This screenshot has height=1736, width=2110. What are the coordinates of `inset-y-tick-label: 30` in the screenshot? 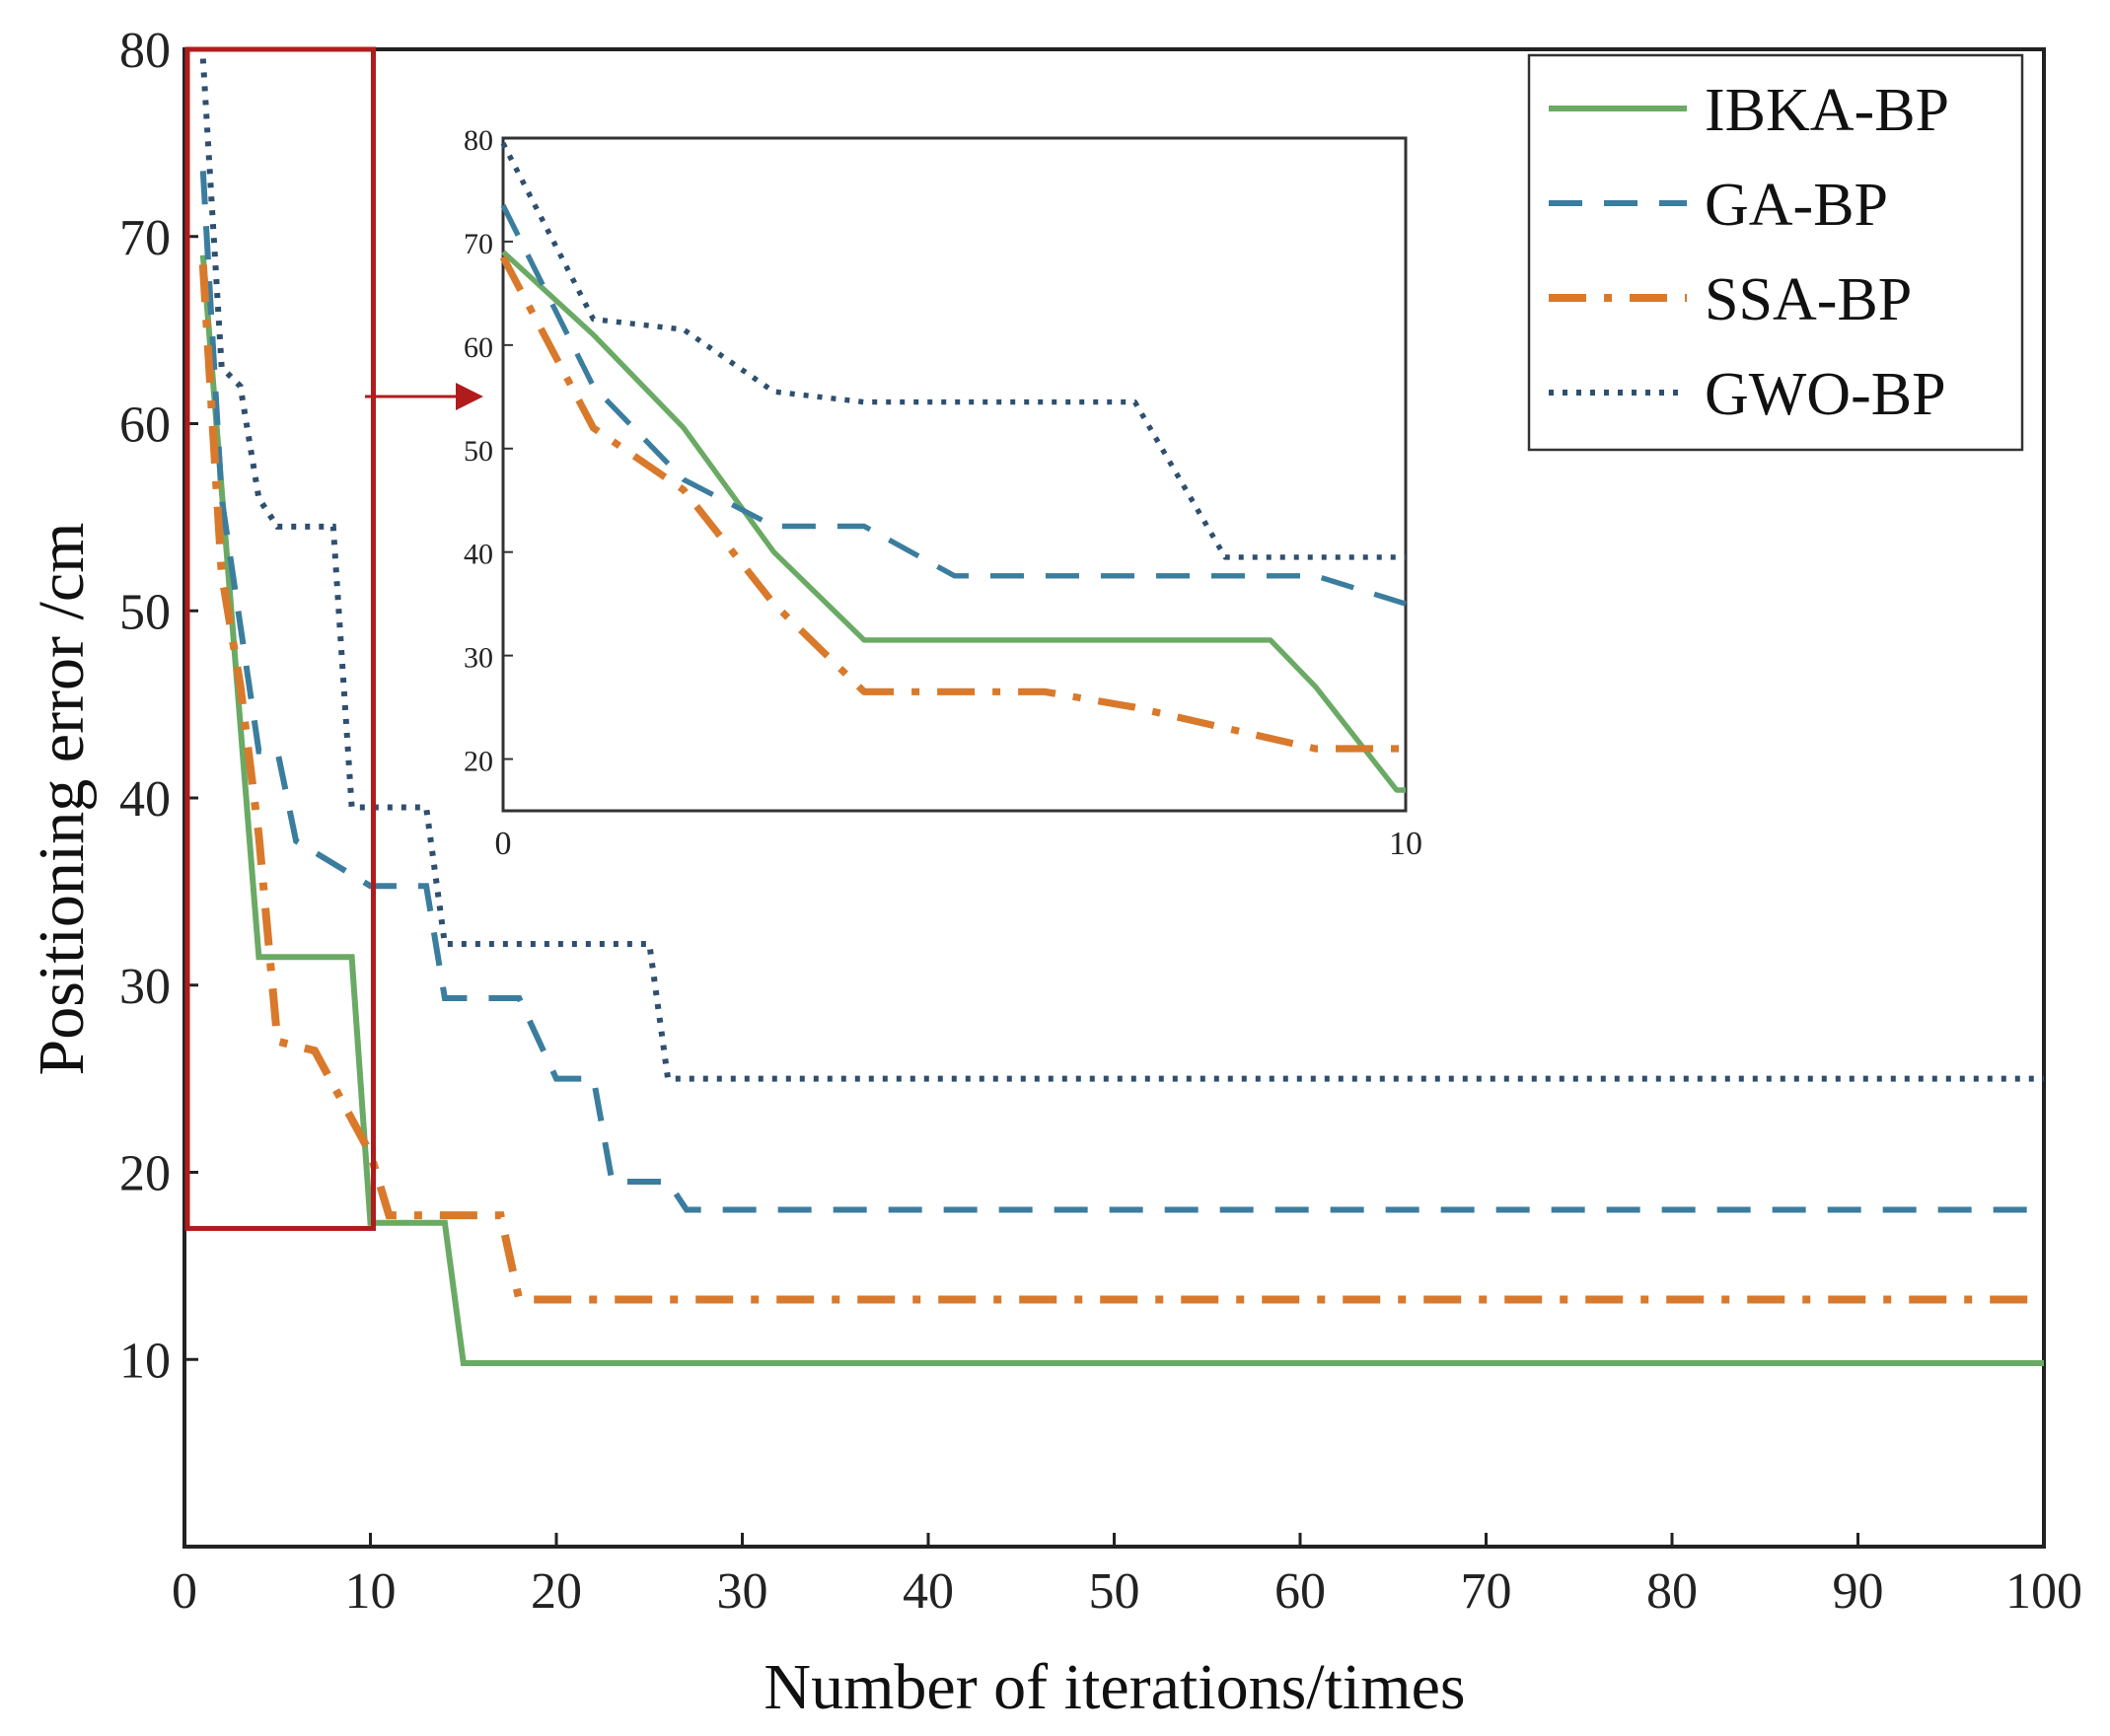 It's located at (478, 658).